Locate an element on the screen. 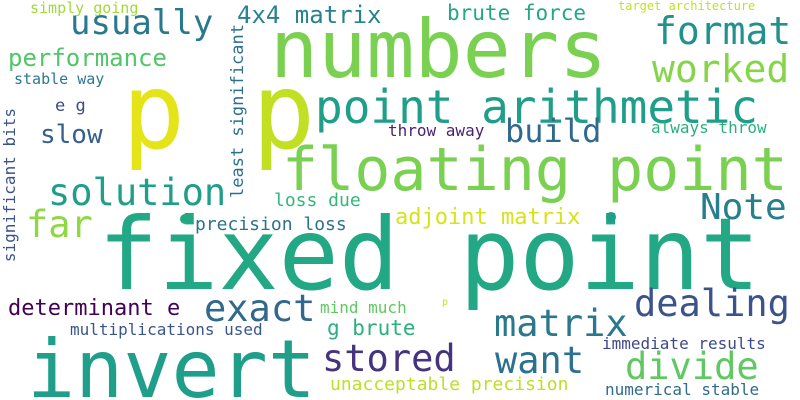 The height and width of the screenshot is (400, 800). word: slow is located at coordinates (71, 135).